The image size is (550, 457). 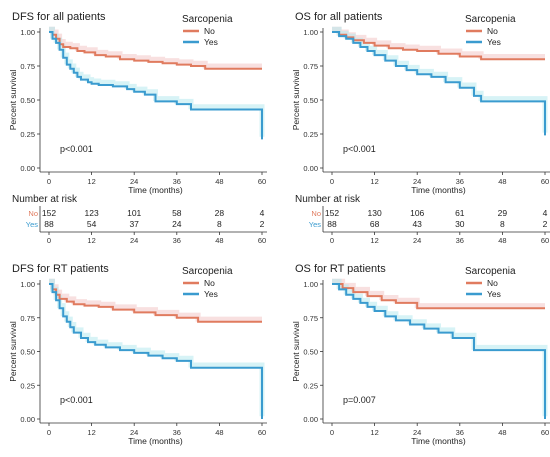 I want to click on risk-count: 4, so click(x=545, y=213).